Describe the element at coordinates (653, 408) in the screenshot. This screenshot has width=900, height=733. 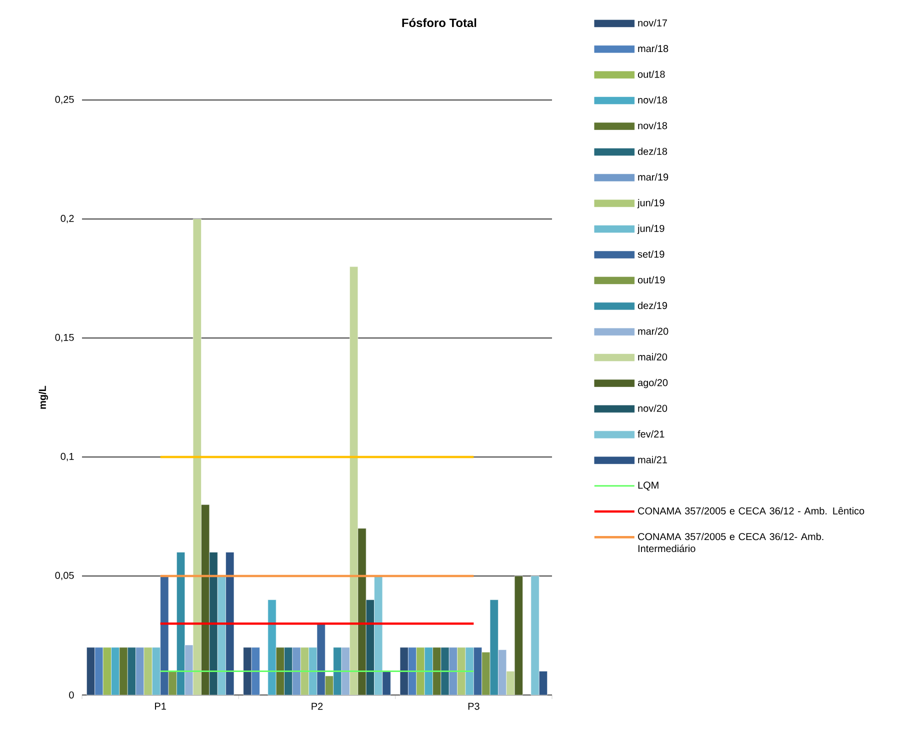
I see `legend-label: nov/20` at that location.